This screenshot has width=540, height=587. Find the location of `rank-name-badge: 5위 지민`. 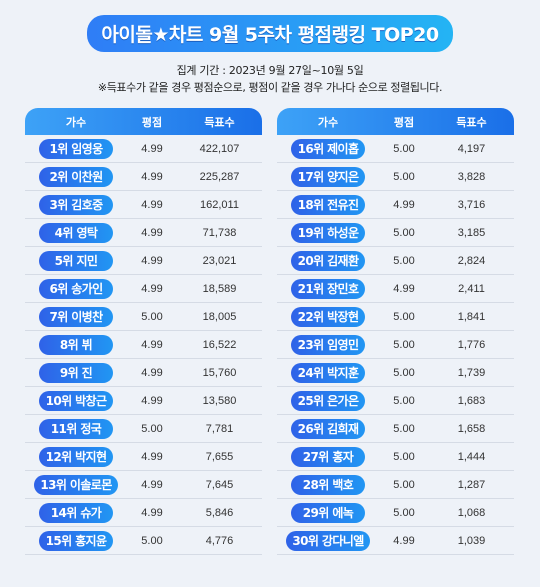

rank-name-badge: 5위 지민 is located at coordinates (76, 260).